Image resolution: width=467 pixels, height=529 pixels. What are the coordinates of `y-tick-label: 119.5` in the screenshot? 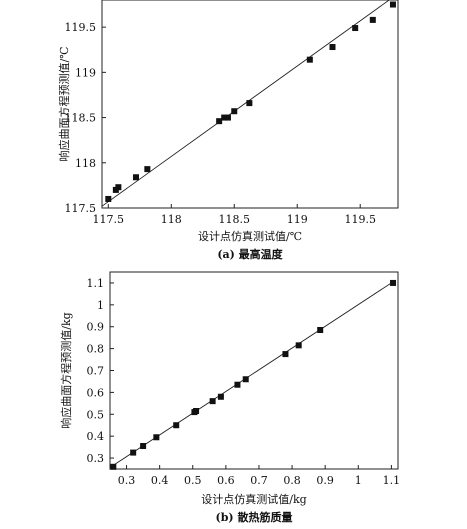 It's located at (81, 27).